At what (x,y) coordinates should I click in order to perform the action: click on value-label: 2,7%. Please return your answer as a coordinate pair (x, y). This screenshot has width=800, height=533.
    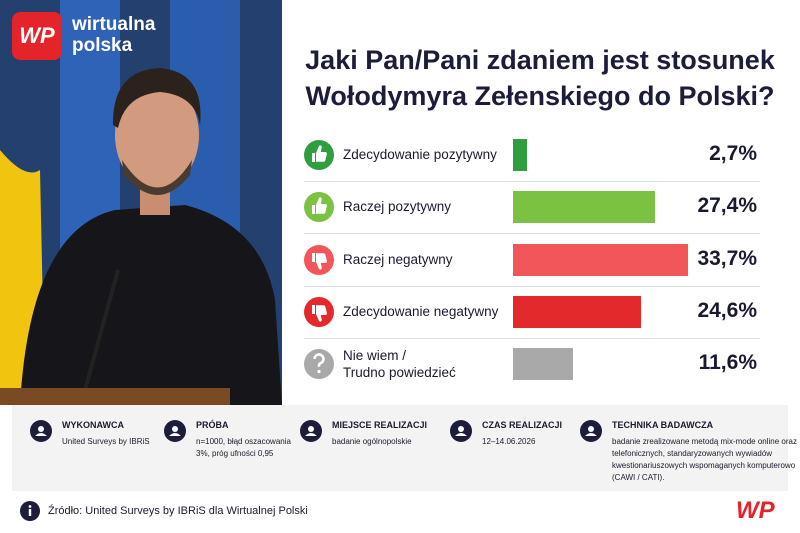
    Looking at the image, I should click on (733, 153).